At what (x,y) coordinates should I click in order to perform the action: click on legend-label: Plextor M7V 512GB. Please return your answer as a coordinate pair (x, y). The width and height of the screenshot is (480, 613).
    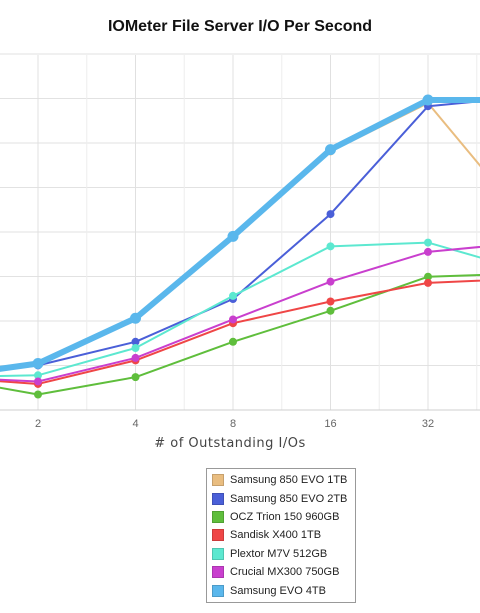
    Looking at the image, I should click on (279, 553).